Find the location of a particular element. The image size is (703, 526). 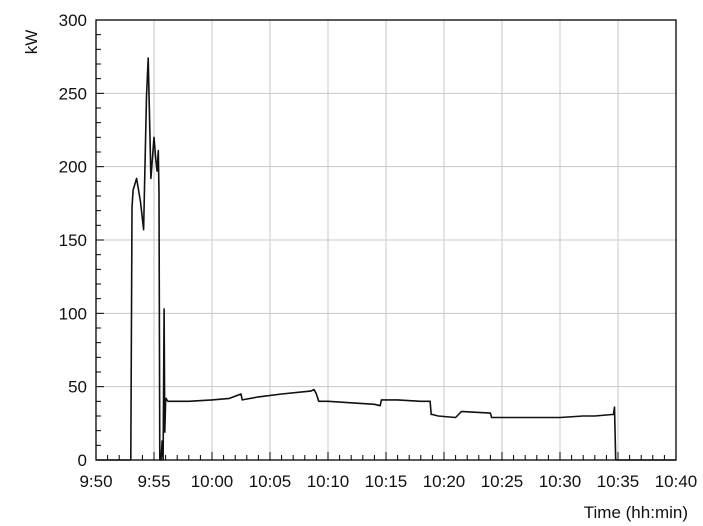

x-tick-label: 10:10 is located at coordinates (328, 481).